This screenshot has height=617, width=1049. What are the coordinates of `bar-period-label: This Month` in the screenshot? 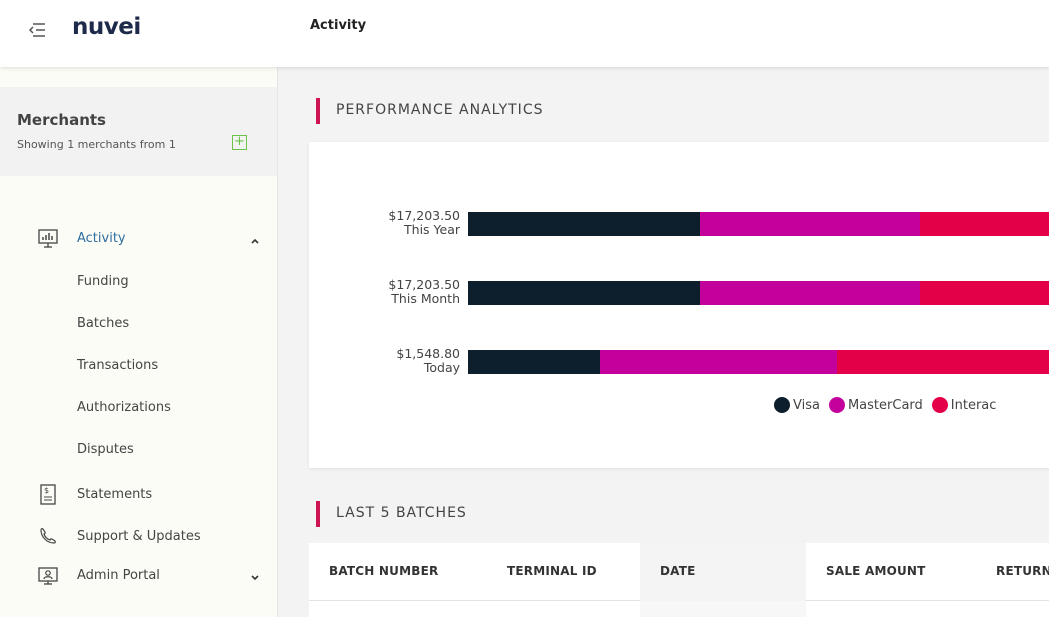 It's located at (425, 298).